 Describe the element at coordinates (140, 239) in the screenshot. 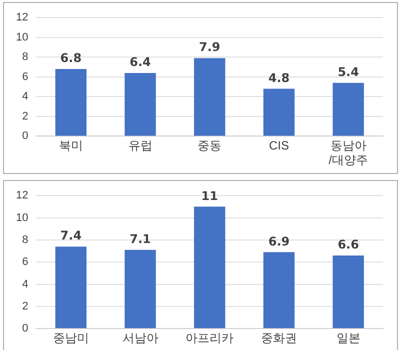

I see `data-label: 7.1` at that location.